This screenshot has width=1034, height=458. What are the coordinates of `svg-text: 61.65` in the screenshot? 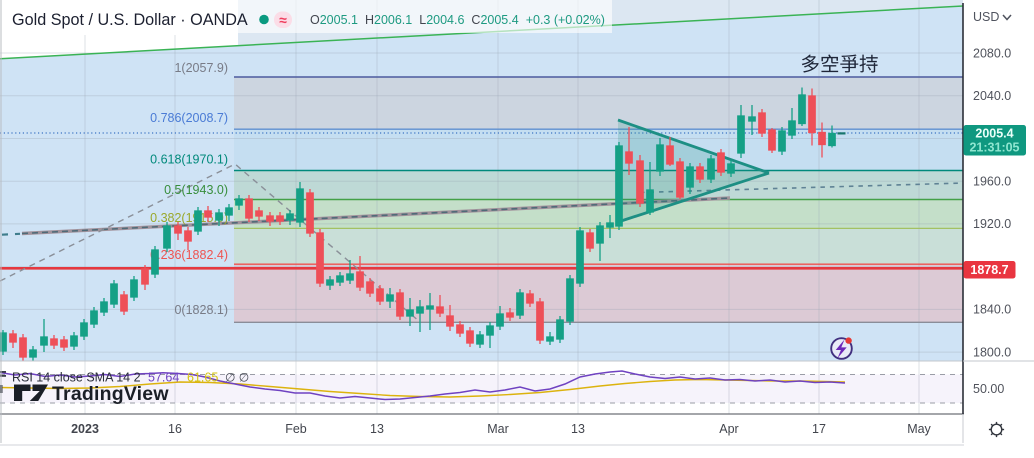 It's located at (202, 378).